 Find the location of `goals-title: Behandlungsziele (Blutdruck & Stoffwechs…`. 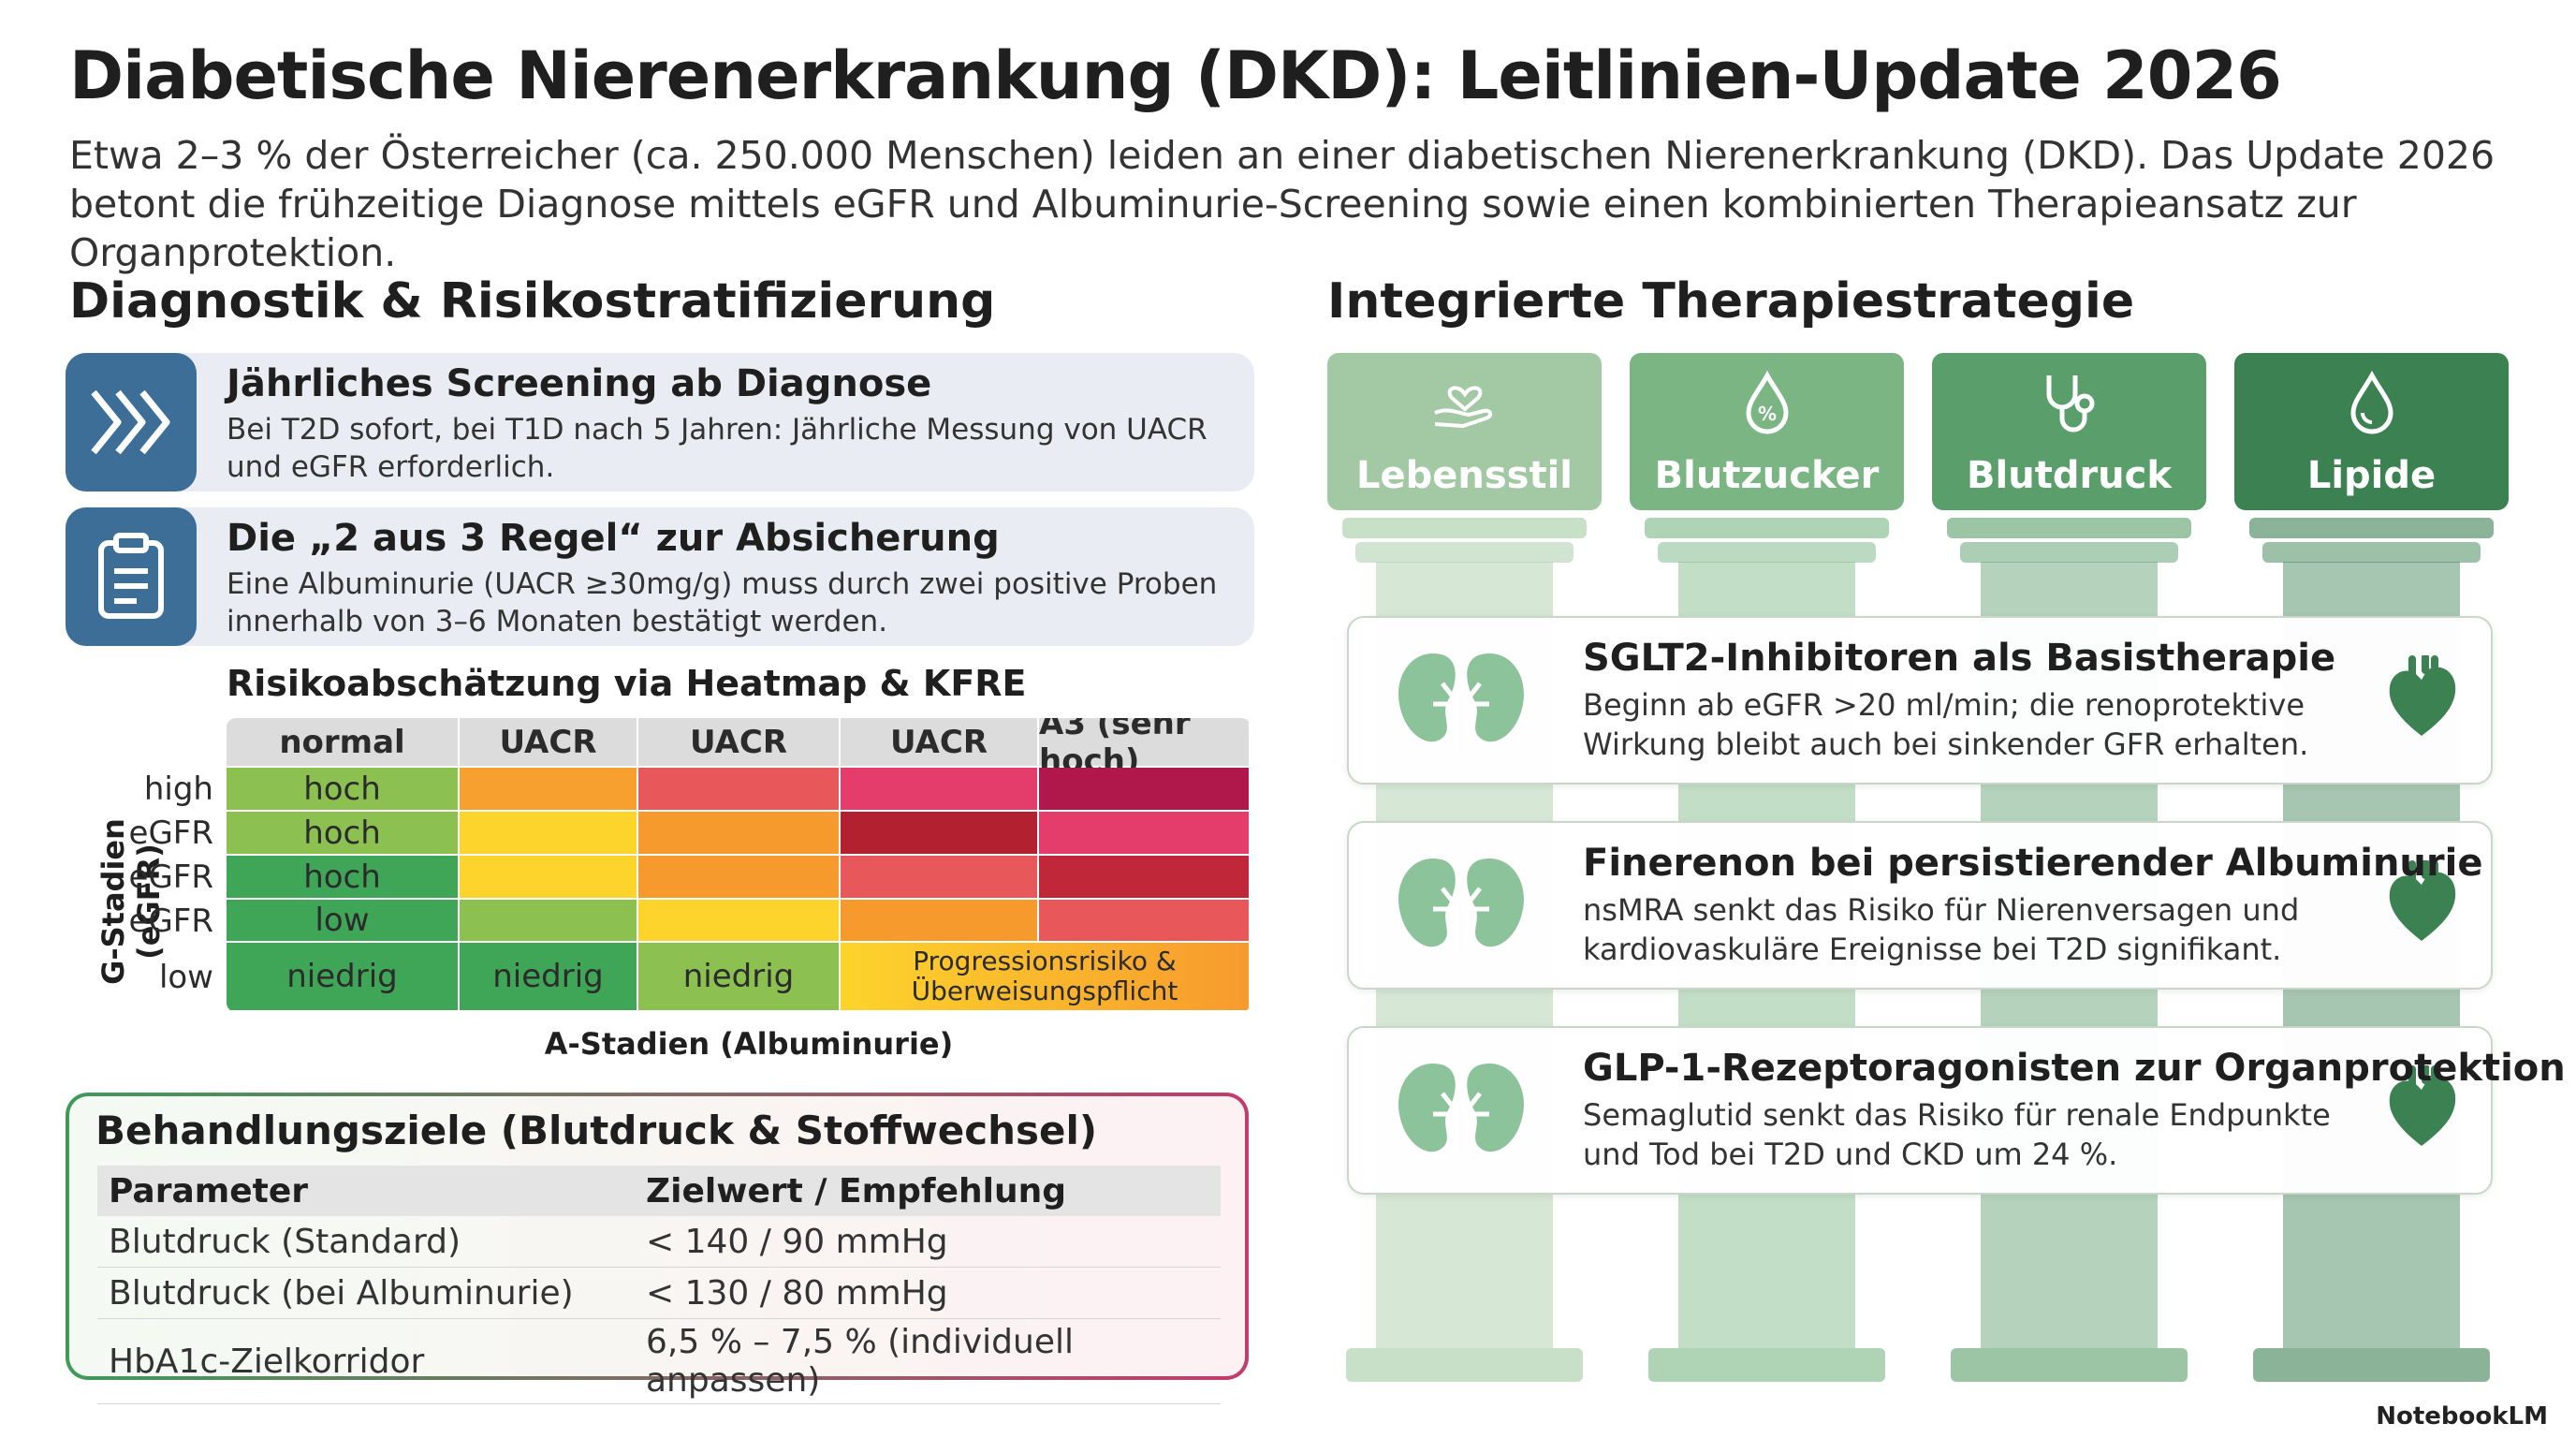

goals-title: Behandlungsziele (Blutdruck & Stoffwechs… is located at coordinates (596, 1130).